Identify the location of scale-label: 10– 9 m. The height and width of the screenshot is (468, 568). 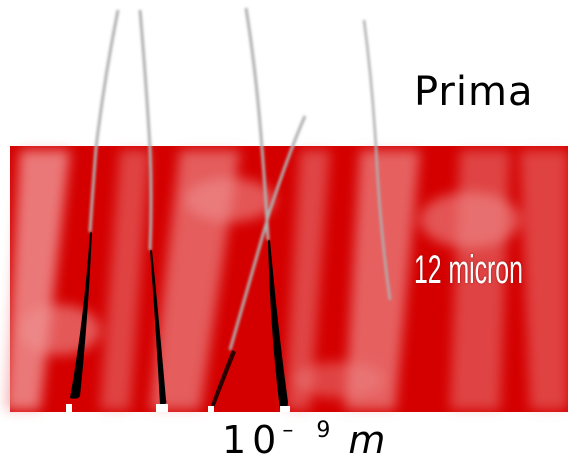
(304, 440).